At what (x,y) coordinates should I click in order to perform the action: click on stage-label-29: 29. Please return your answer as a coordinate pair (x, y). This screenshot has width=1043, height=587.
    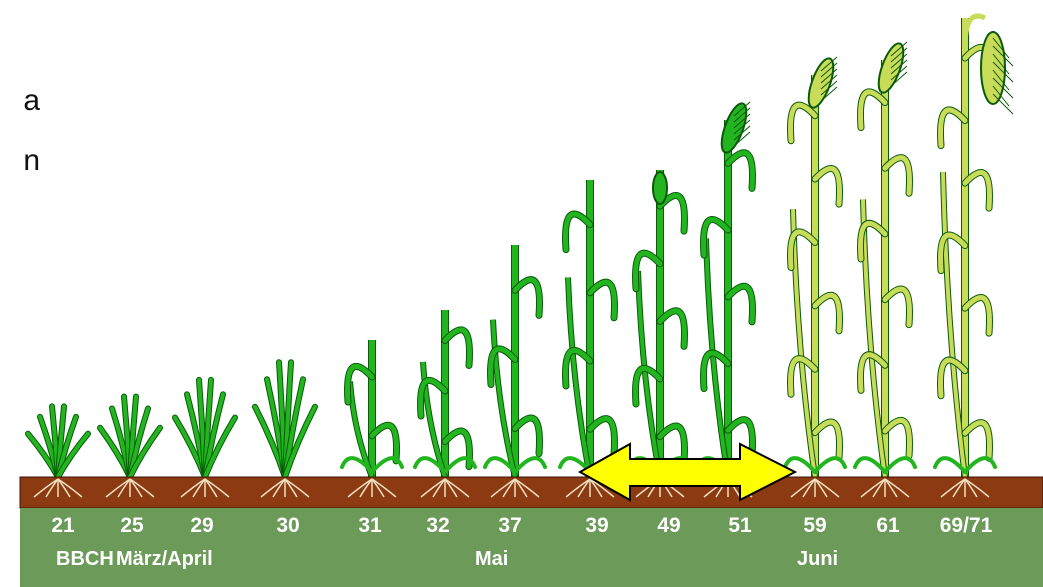
    Looking at the image, I should click on (202, 525).